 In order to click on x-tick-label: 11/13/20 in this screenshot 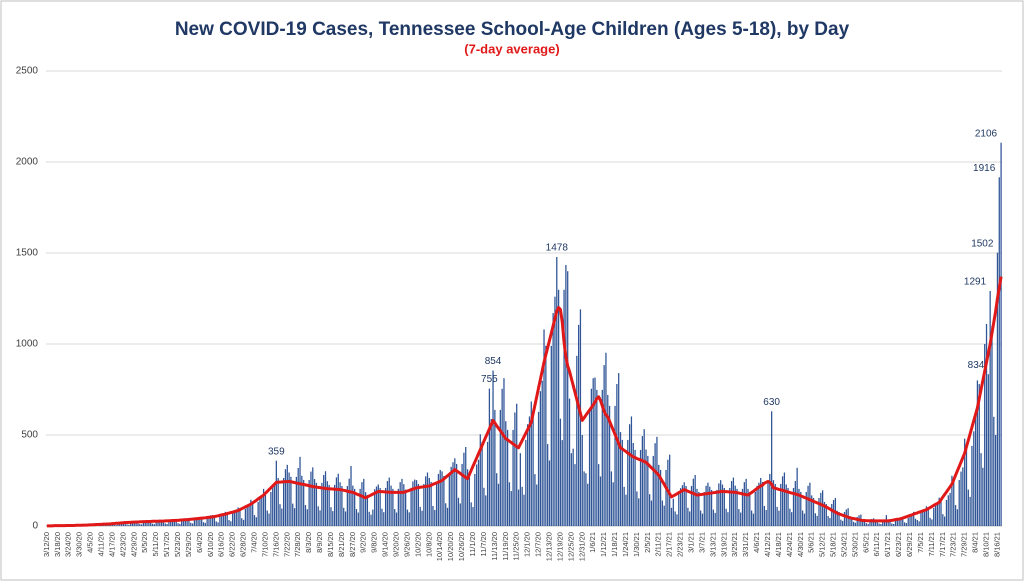, I will do `click(494, 546)`.